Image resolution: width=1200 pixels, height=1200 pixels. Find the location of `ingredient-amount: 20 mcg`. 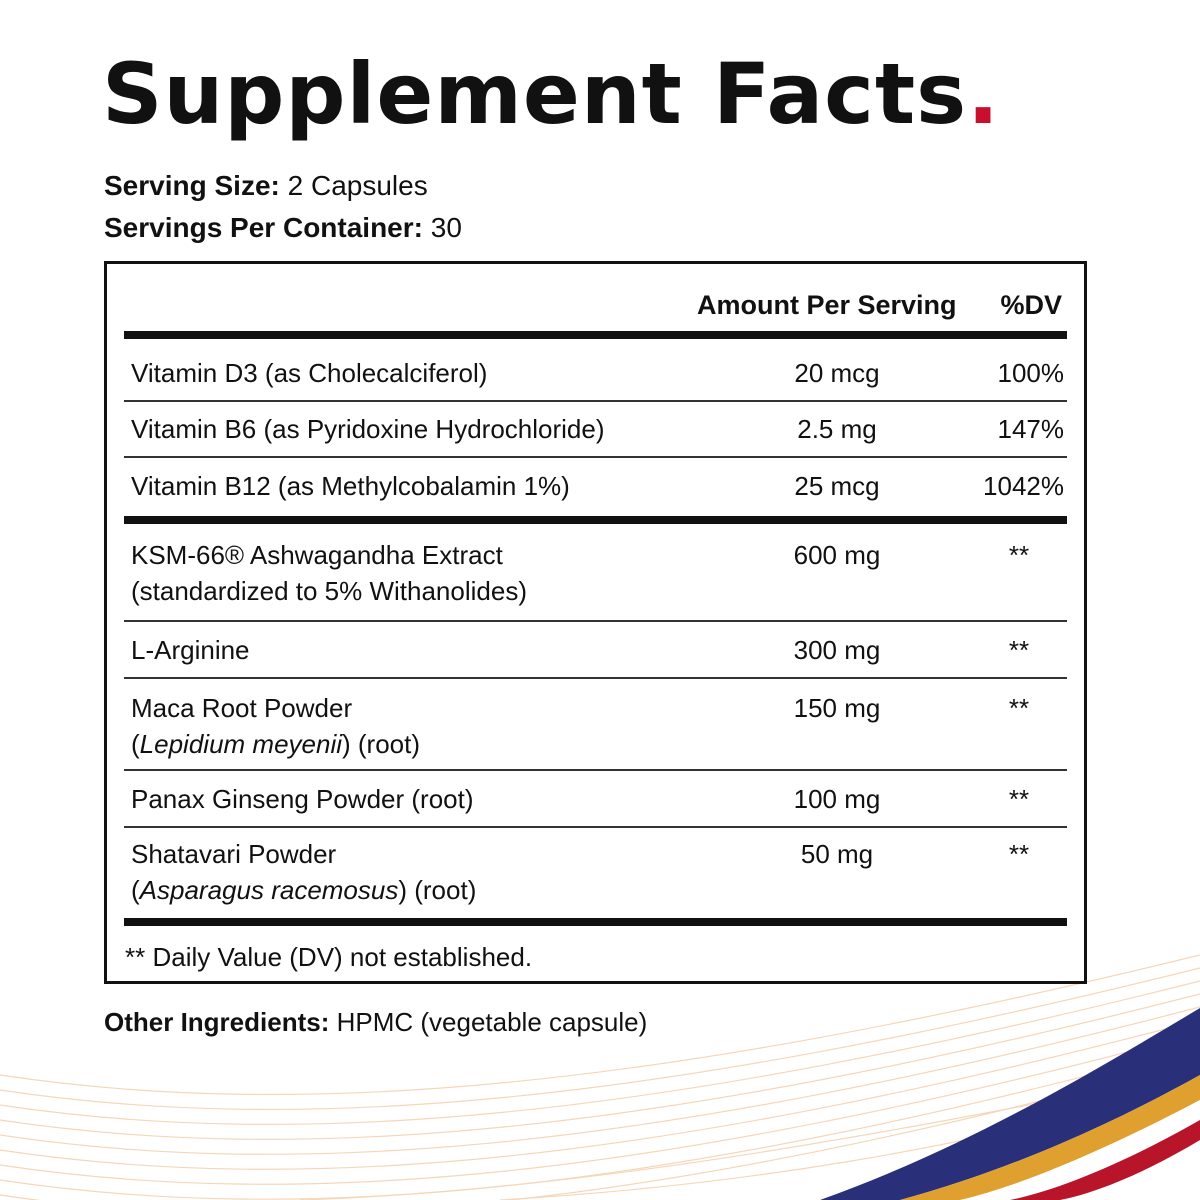

ingredient-amount: 20 mcg is located at coordinates (837, 373).